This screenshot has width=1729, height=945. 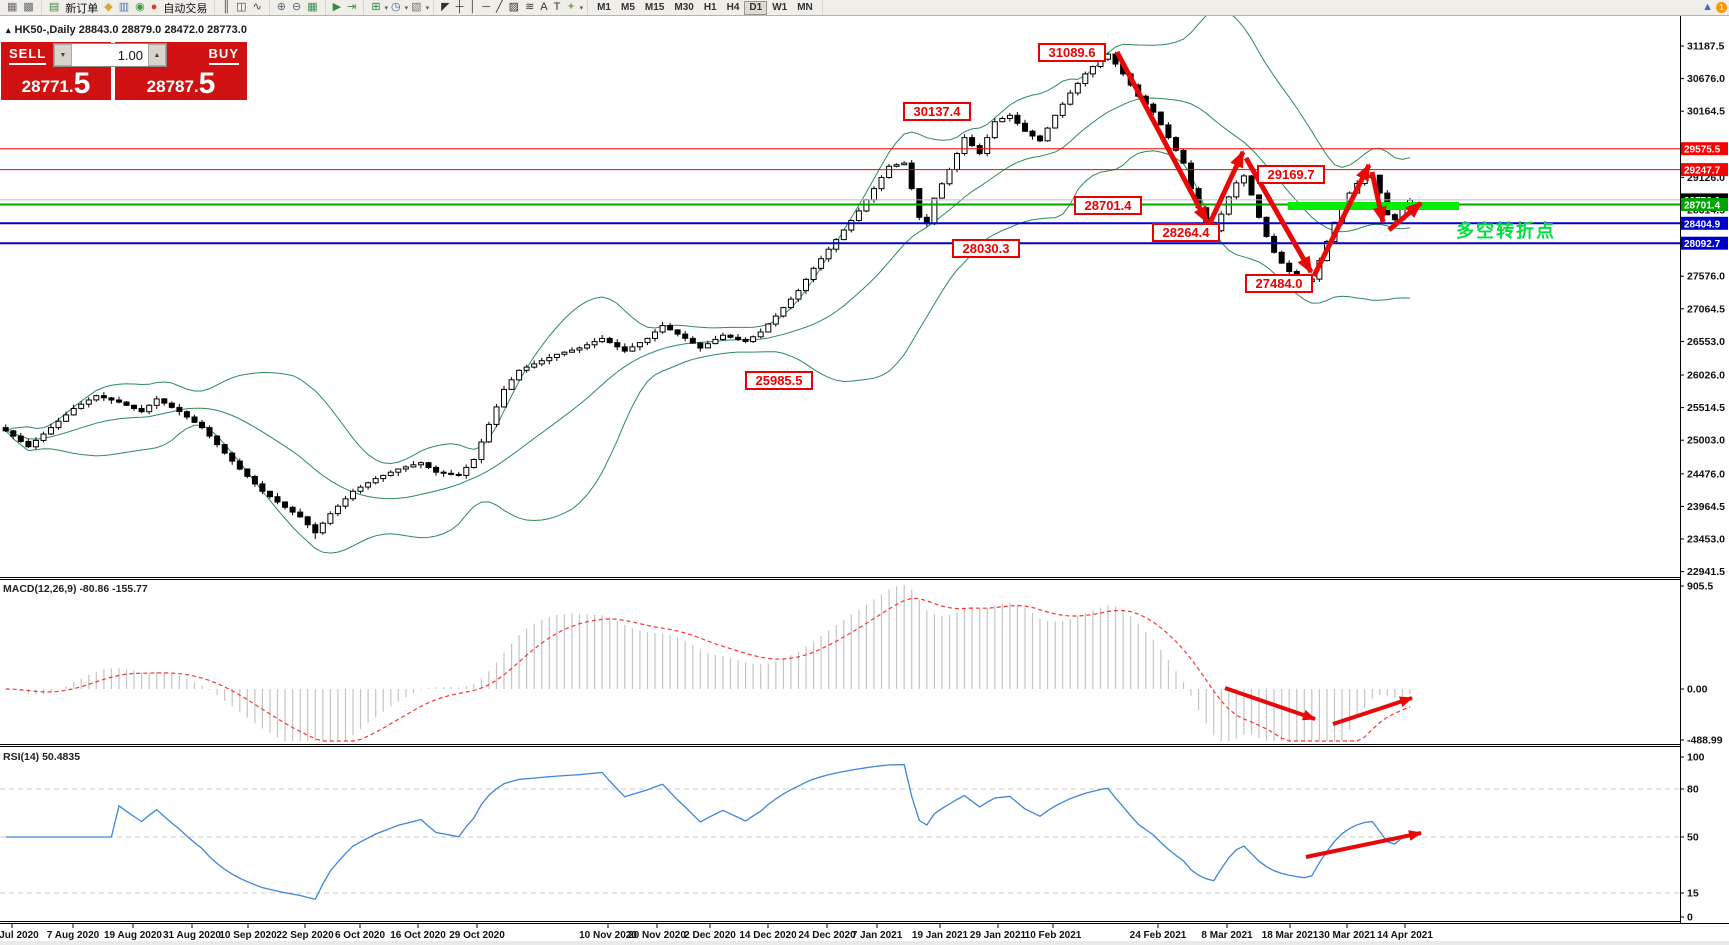 What do you see at coordinates (1291, 174) in the screenshot?
I see `price-callout: 29169.7` at bounding box center [1291, 174].